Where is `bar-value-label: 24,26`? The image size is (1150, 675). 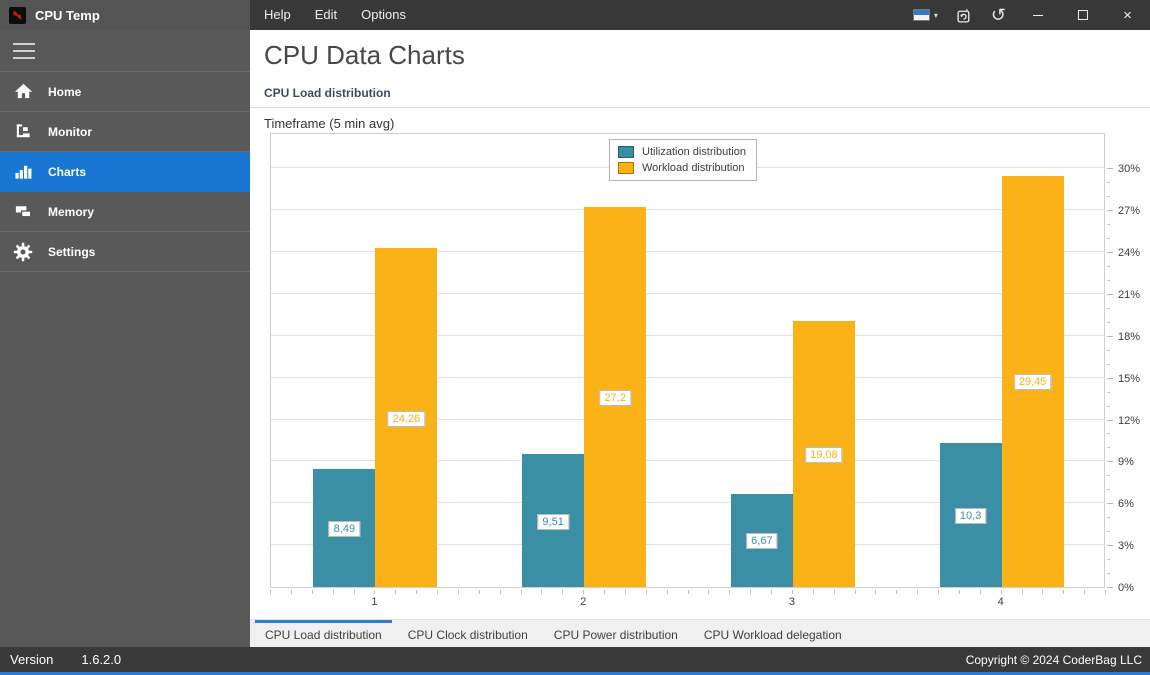 bar-value-label: 24,26 is located at coordinates (406, 418).